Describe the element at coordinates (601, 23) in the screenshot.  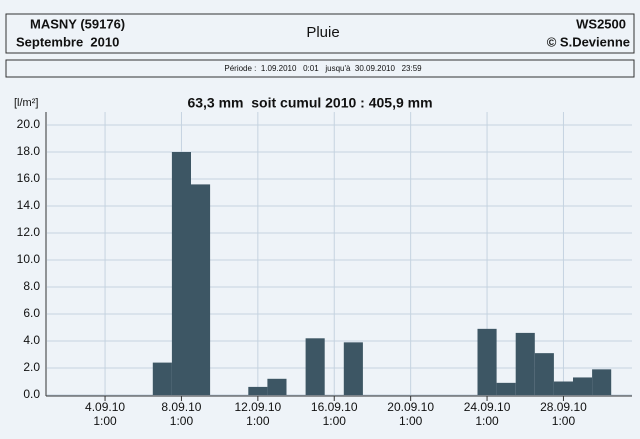
I see `device: WS2500` at that location.